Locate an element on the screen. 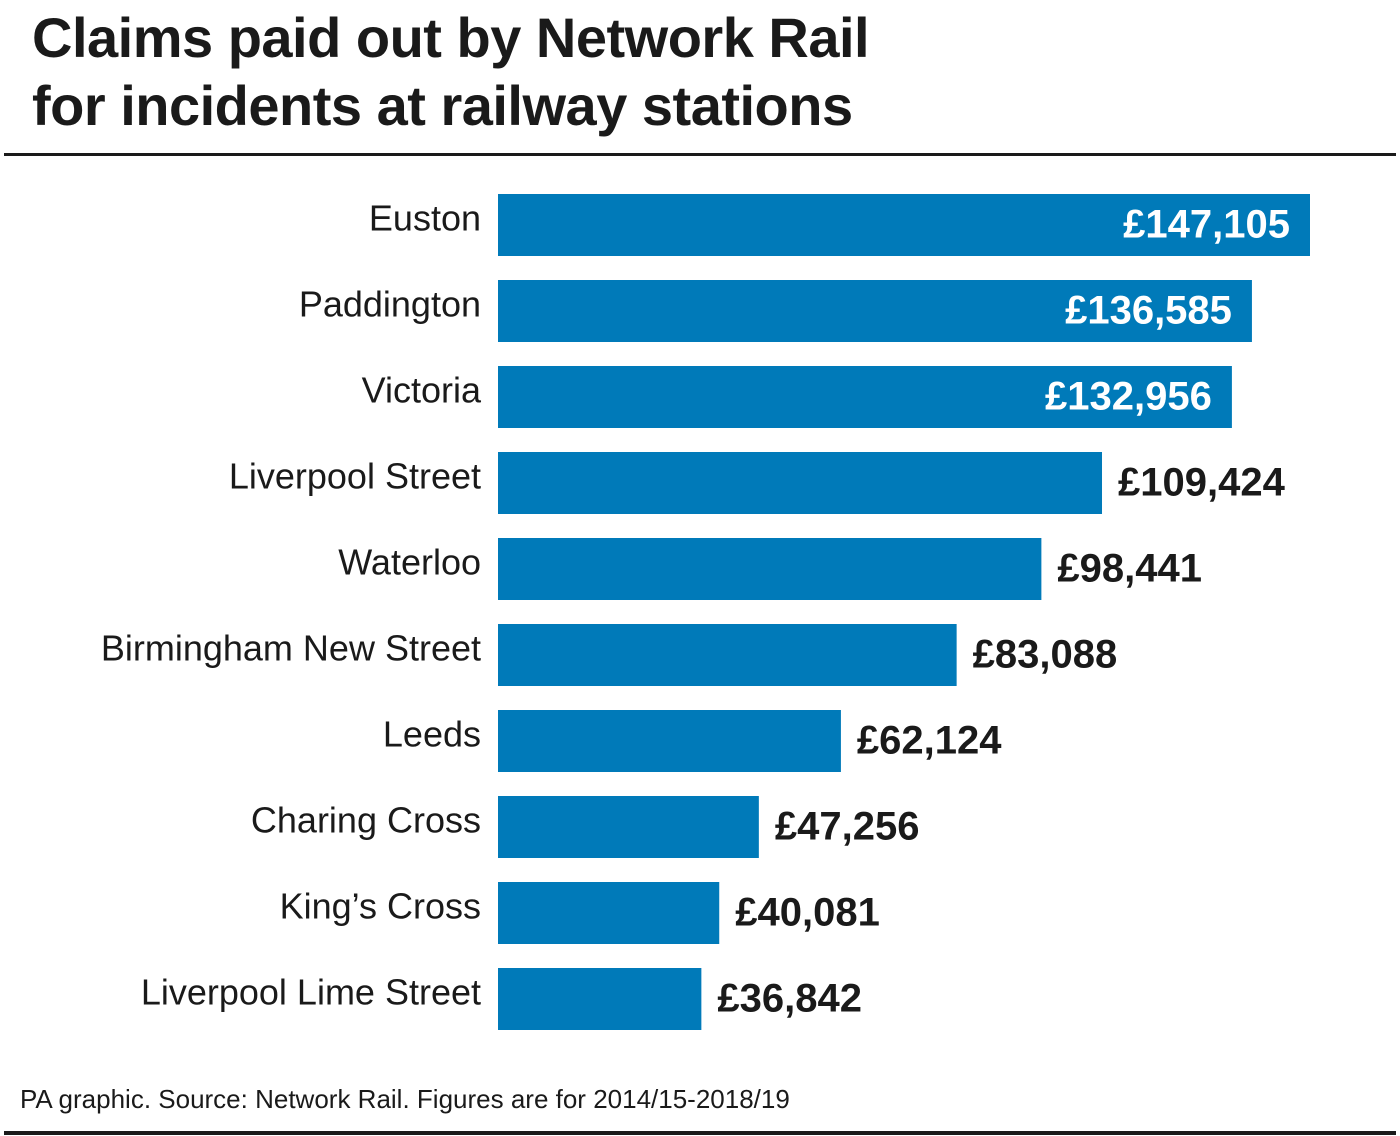  value-label: £147,105 is located at coordinates (1206, 225).